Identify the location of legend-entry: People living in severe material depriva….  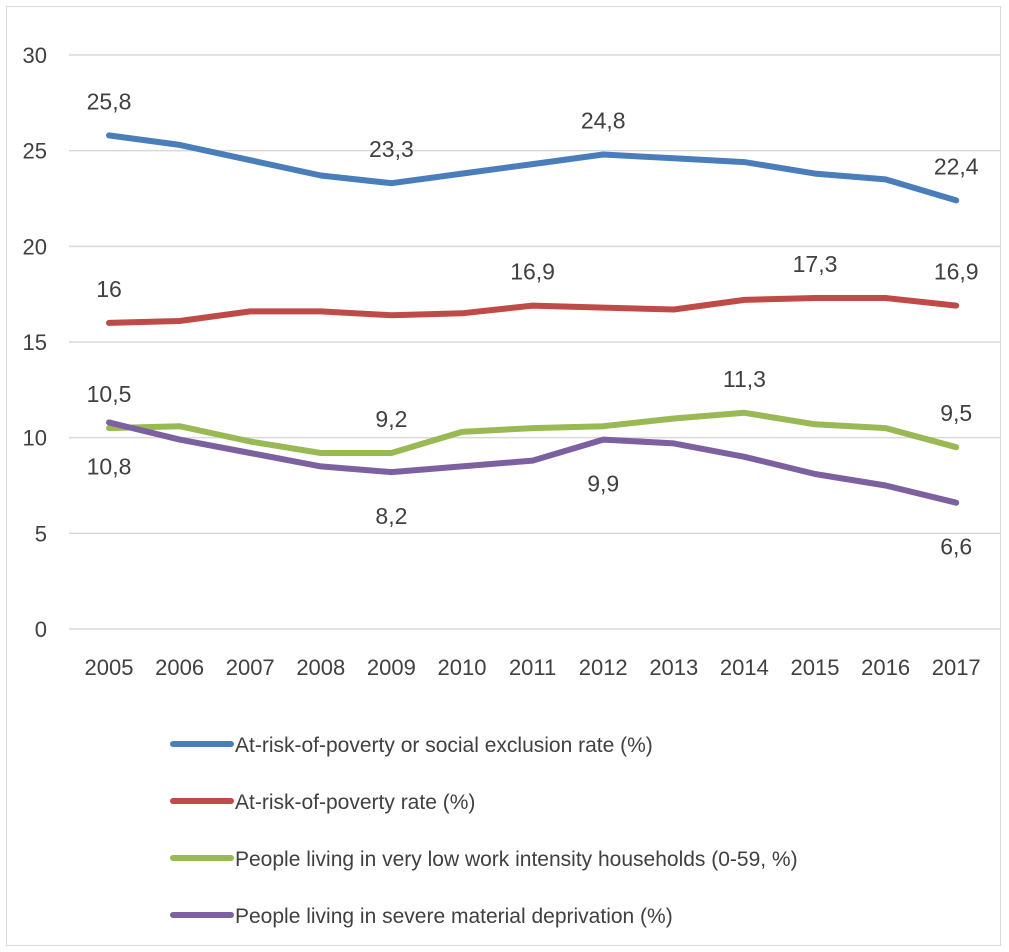
(454, 916).